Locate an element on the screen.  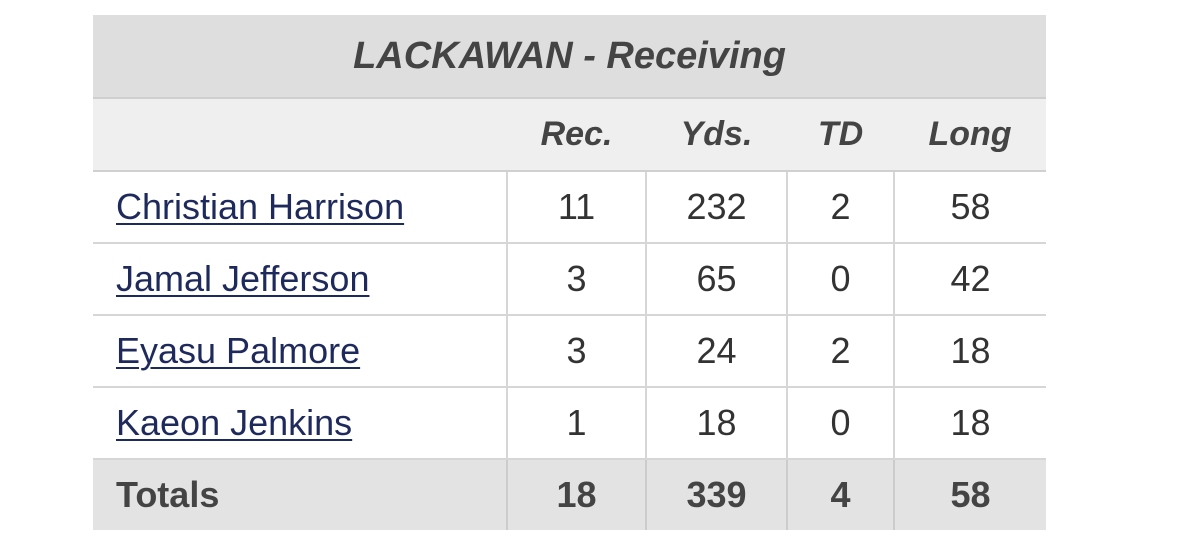
rec-cell: 11 is located at coordinates (576, 207).